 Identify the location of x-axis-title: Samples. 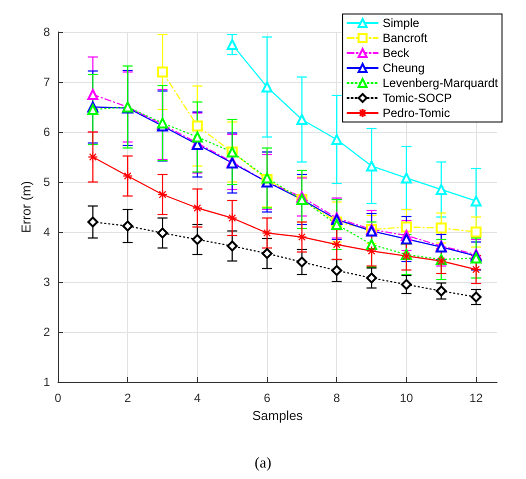
(278, 415).